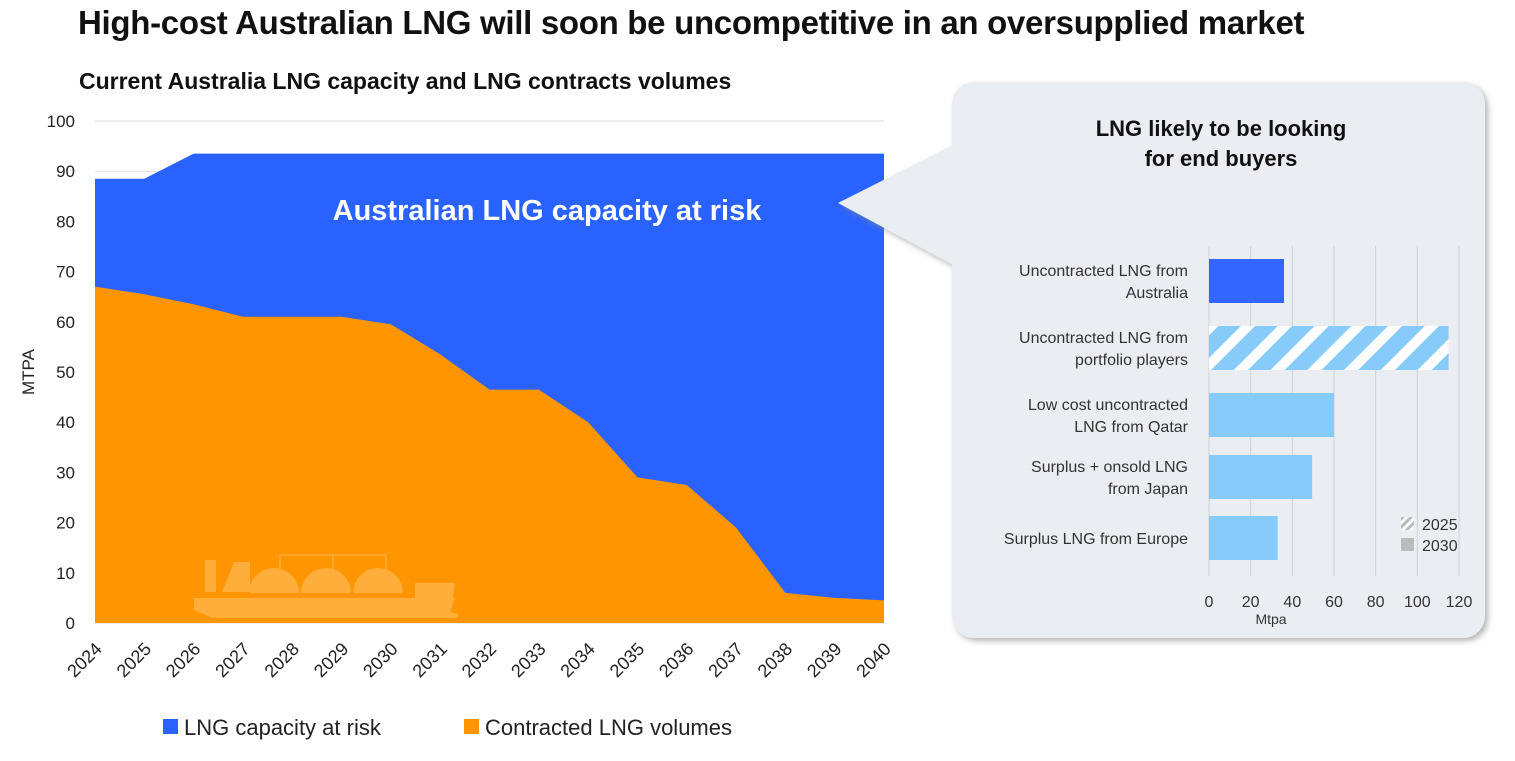 This screenshot has width=1515, height=761. What do you see at coordinates (65, 372) in the screenshot?
I see `y-tick-label: 50` at bounding box center [65, 372].